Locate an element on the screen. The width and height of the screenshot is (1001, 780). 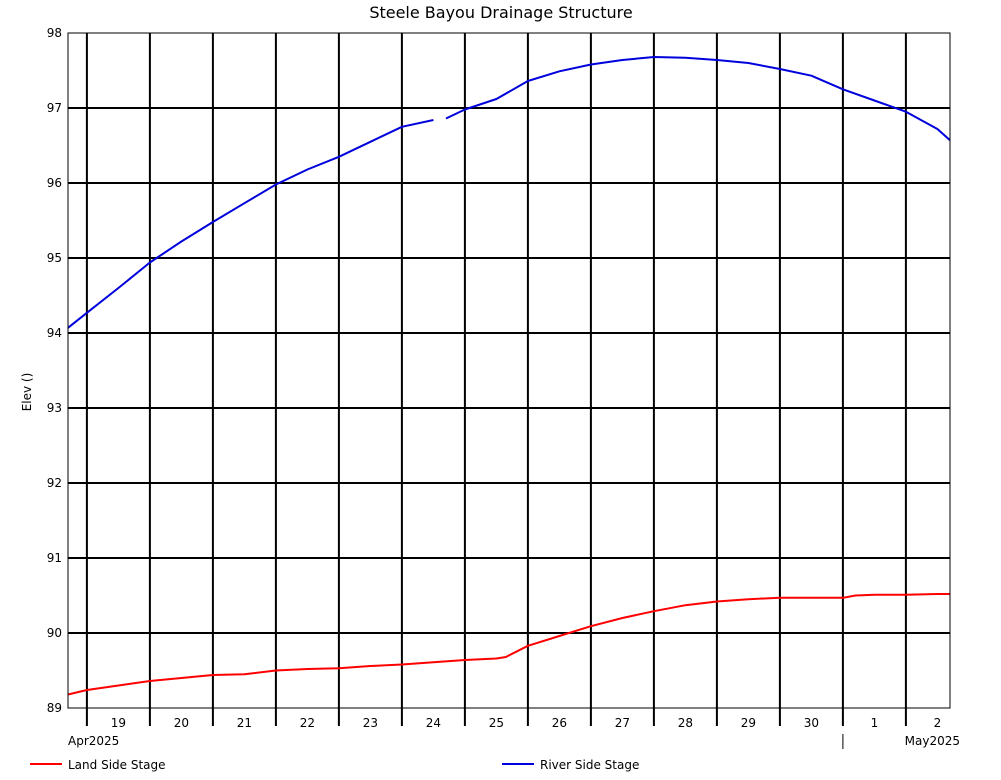
y-tick-label: 96 is located at coordinates (54, 183).